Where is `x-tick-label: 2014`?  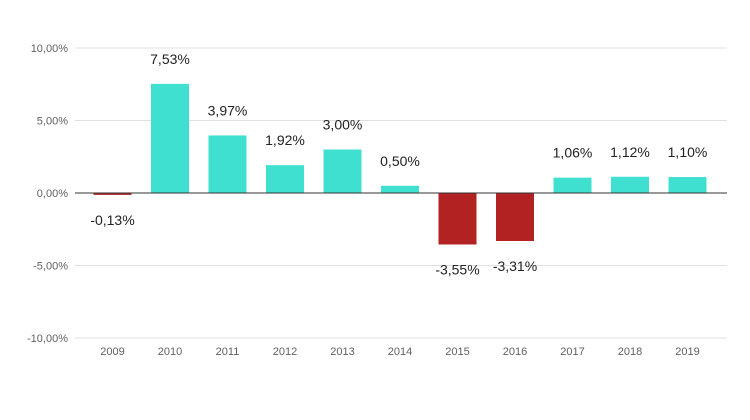
x-tick-label: 2014 is located at coordinates (400, 352).